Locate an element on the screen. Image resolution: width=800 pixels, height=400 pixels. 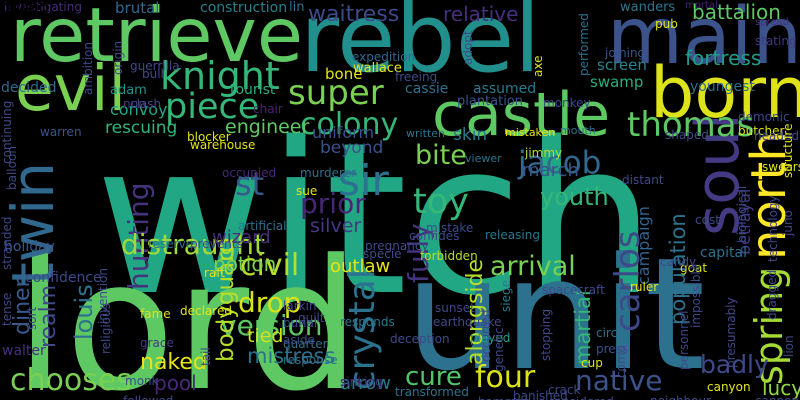
cloud-word: martial is located at coordinates (583, 327).